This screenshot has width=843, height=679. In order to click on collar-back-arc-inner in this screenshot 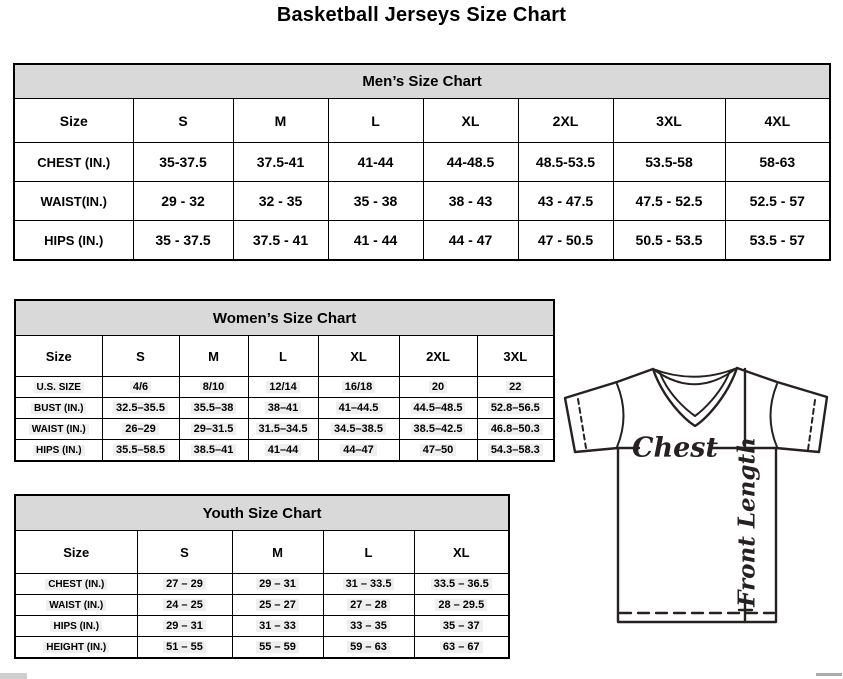, I will do `click(695, 377)`.